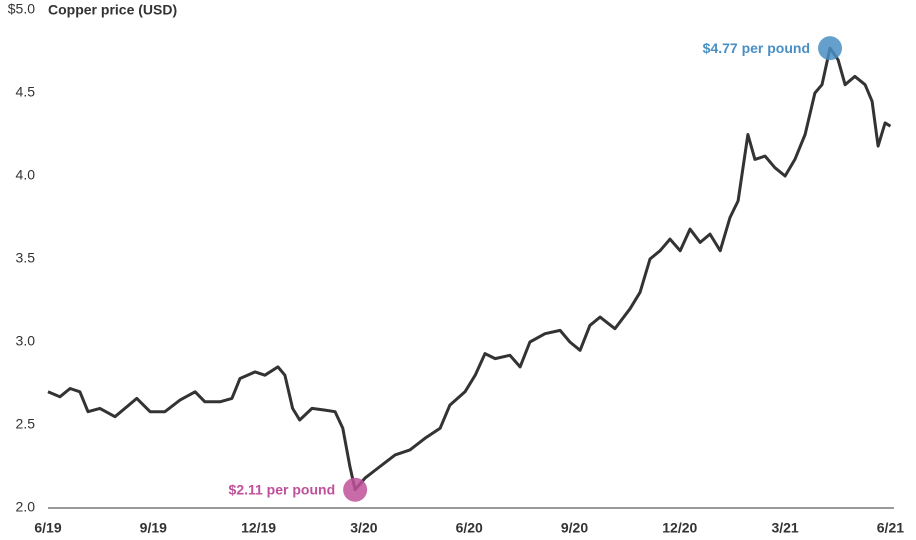  What do you see at coordinates (112, 10) in the screenshot?
I see `chart-title: Copper price (USD)` at bounding box center [112, 10].